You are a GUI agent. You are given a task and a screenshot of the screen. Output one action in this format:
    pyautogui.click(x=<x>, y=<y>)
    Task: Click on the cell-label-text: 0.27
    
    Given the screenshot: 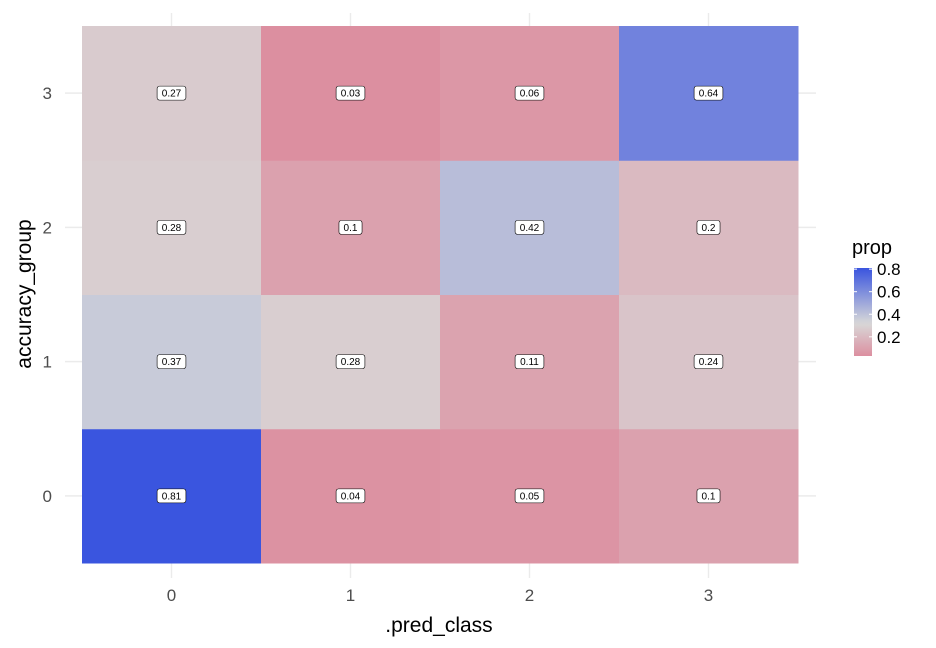 What is the action you would take?
    pyautogui.click(x=172, y=94)
    